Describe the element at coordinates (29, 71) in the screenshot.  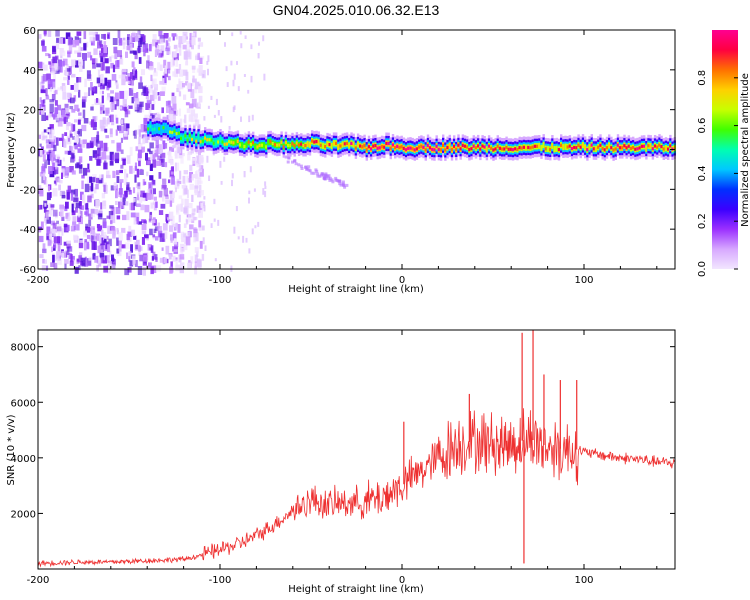
I see `y-tick-label: 40` at that location.